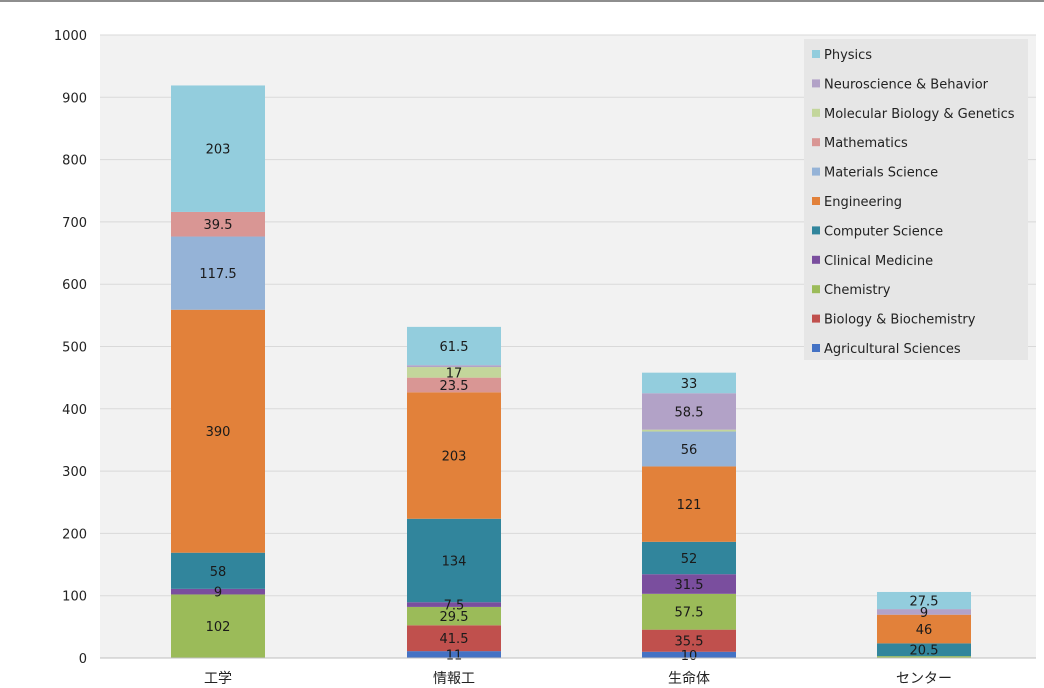  I want to click on y-tick-label: 100, so click(74, 597).